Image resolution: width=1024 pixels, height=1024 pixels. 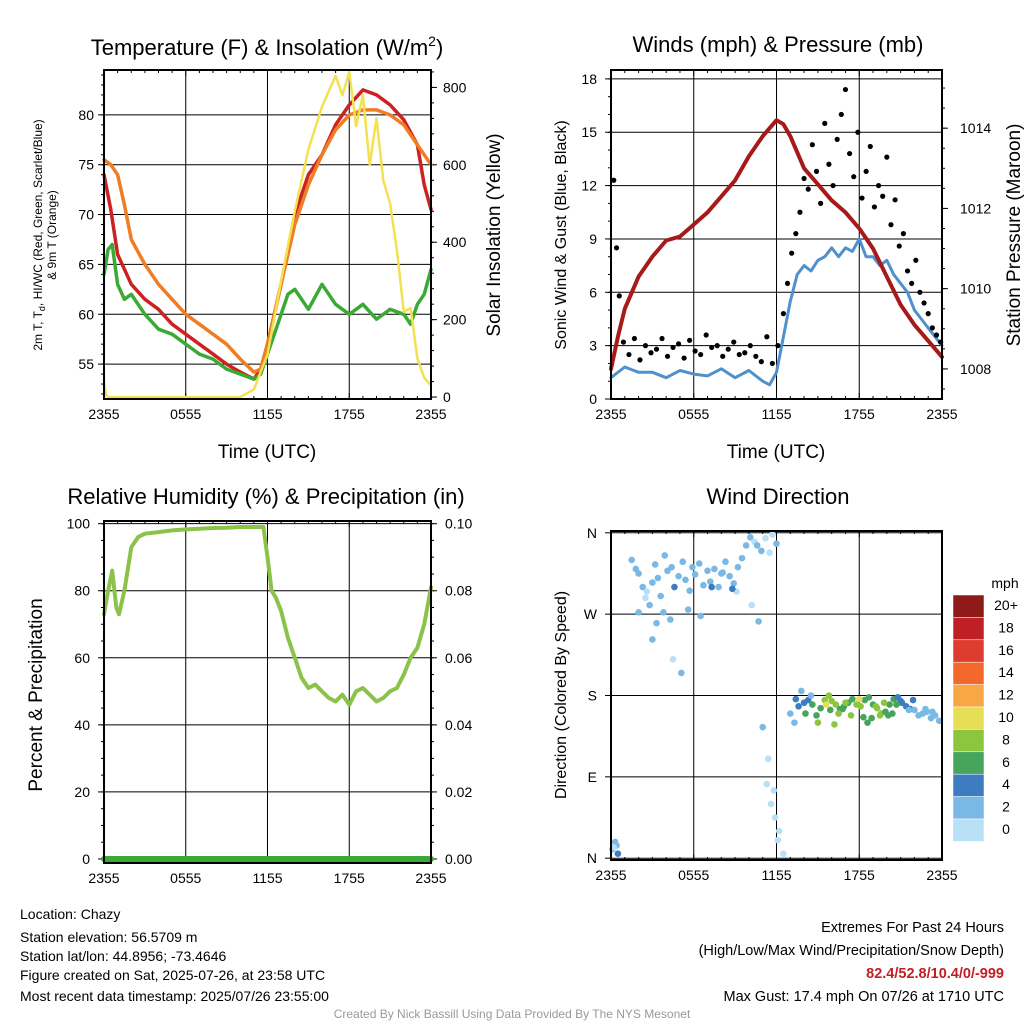 What do you see at coordinates (1006, 829) in the screenshot?
I see `dir-legend-label: 0` at bounding box center [1006, 829].